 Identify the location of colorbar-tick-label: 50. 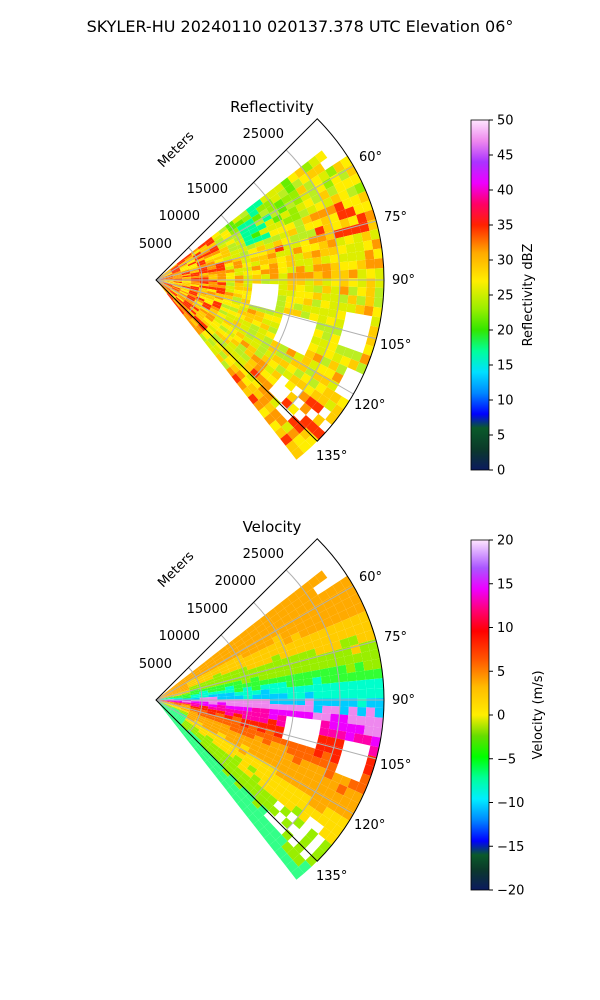
(505, 121).